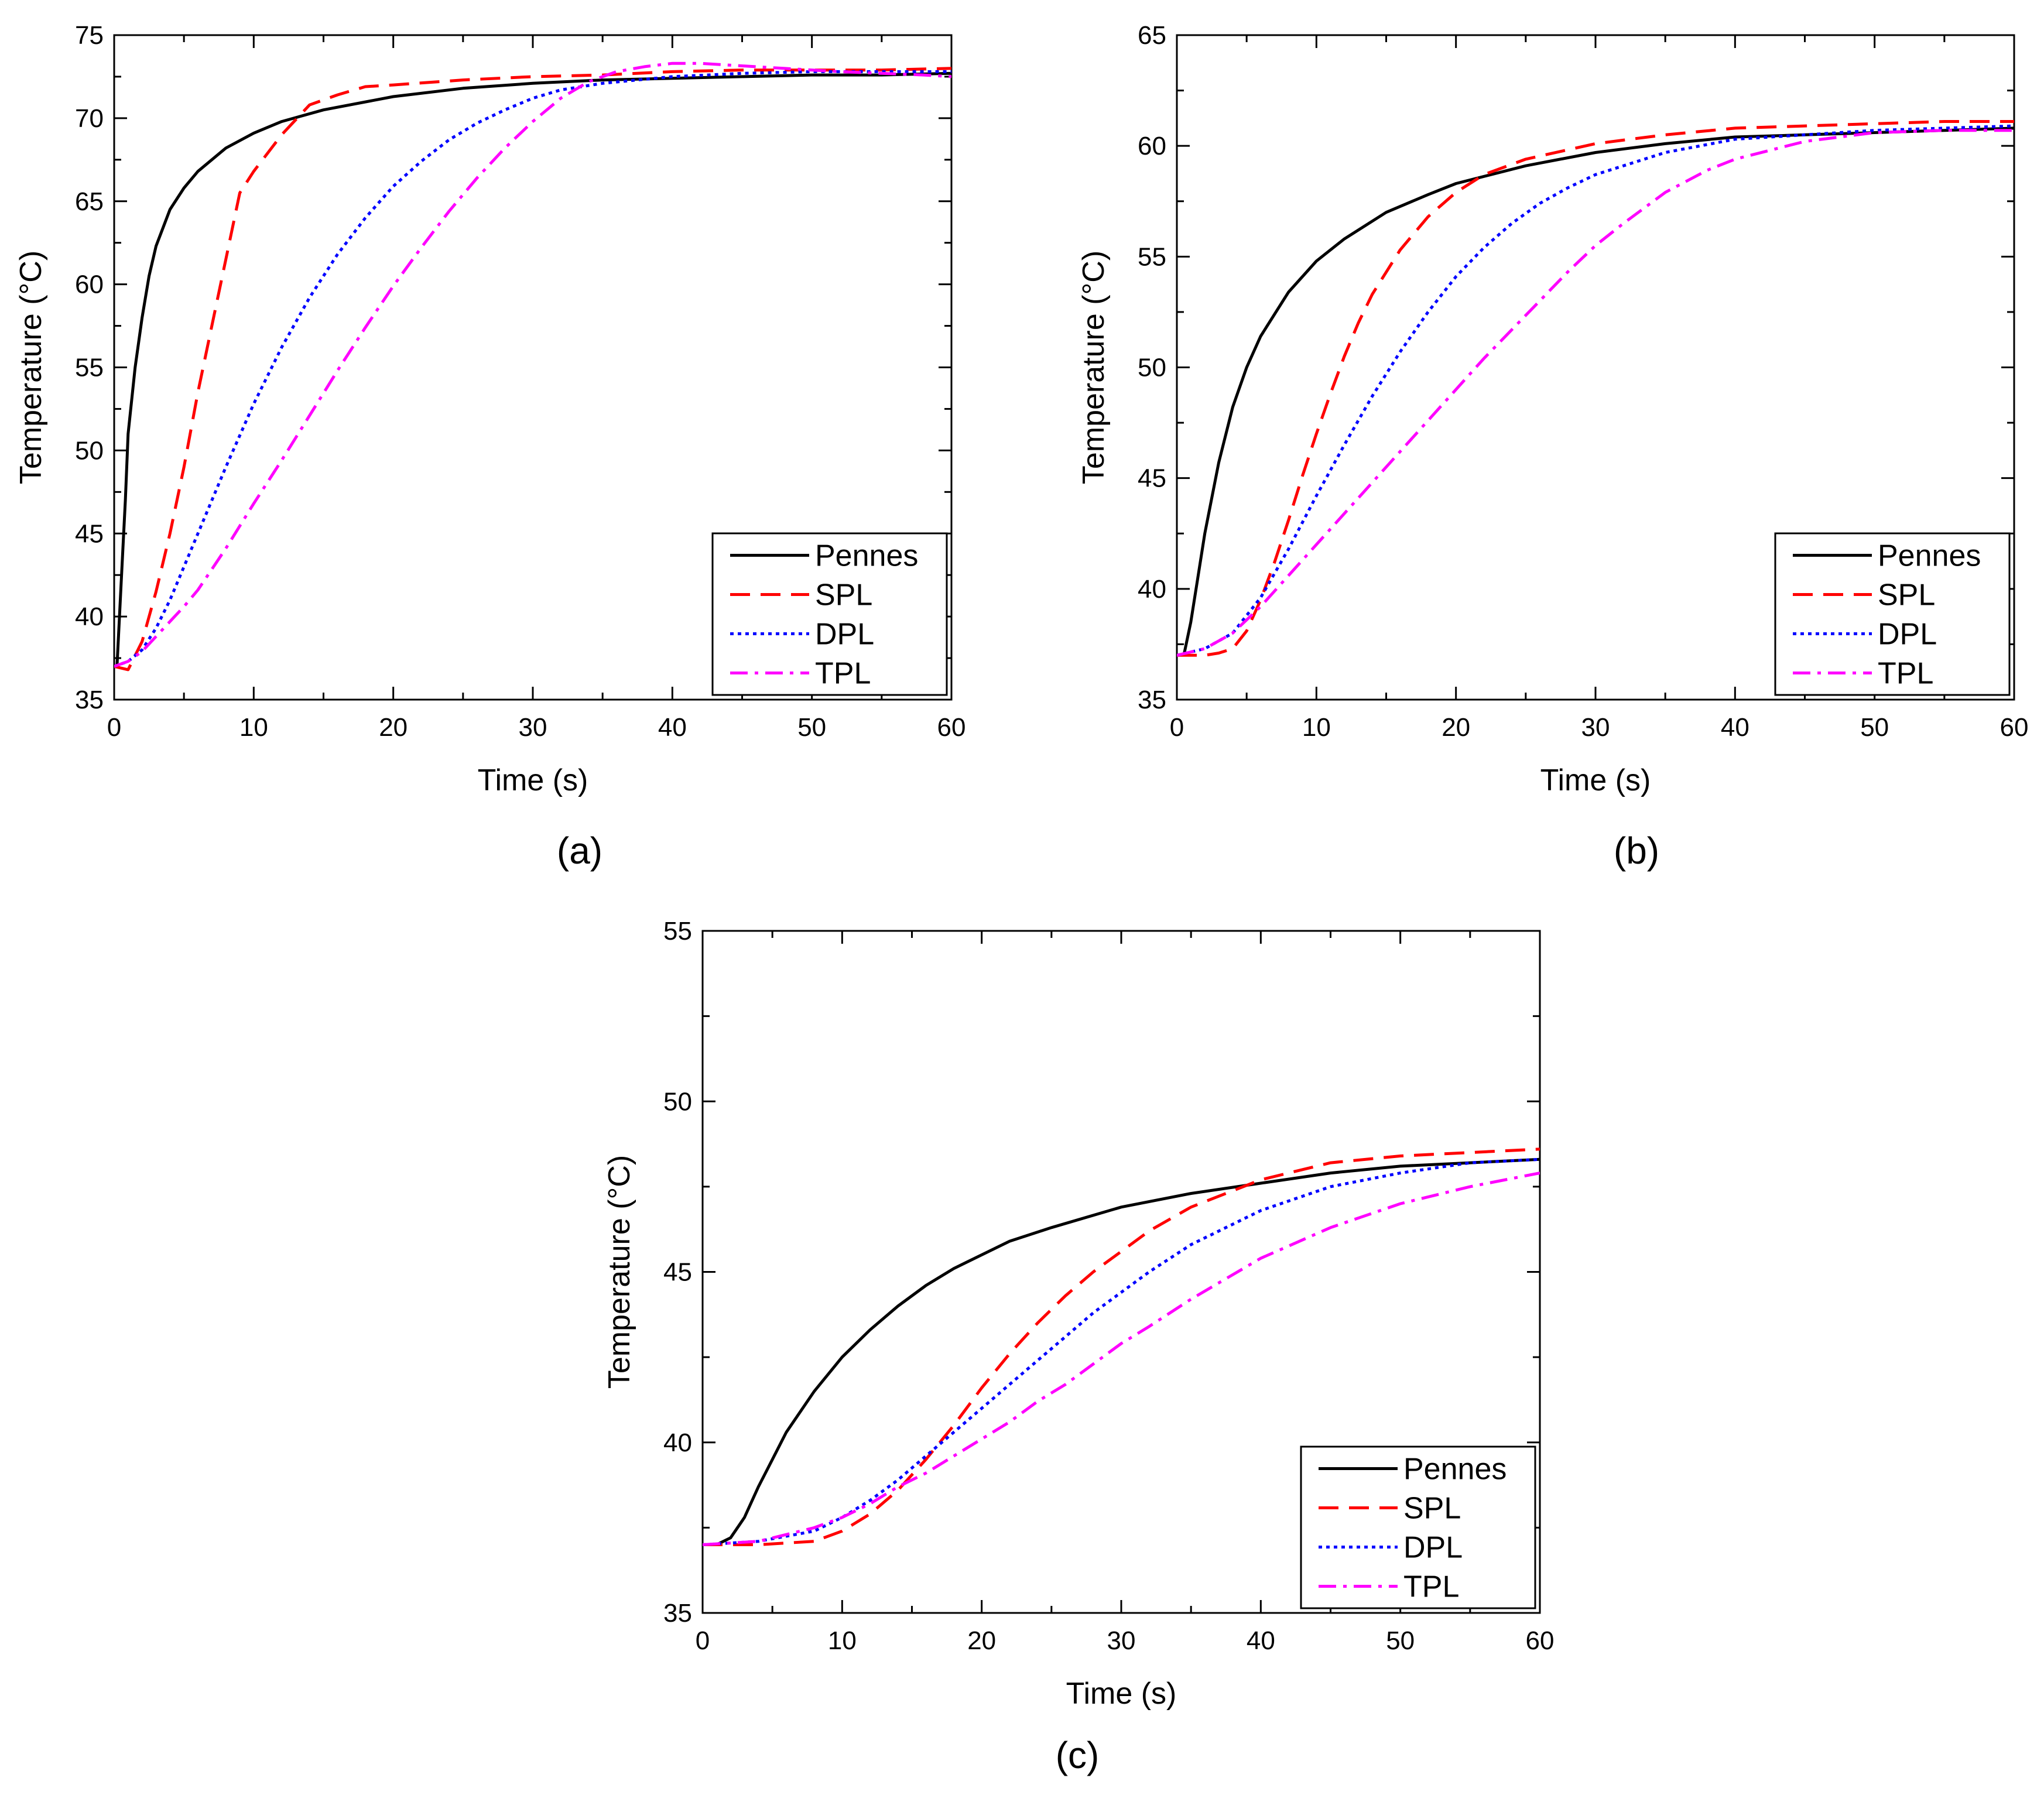 The height and width of the screenshot is (1795, 2044). What do you see at coordinates (1078, 1755) in the screenshot?
I see `panel-caption: (c)` at bounding box center [1078, 1755].